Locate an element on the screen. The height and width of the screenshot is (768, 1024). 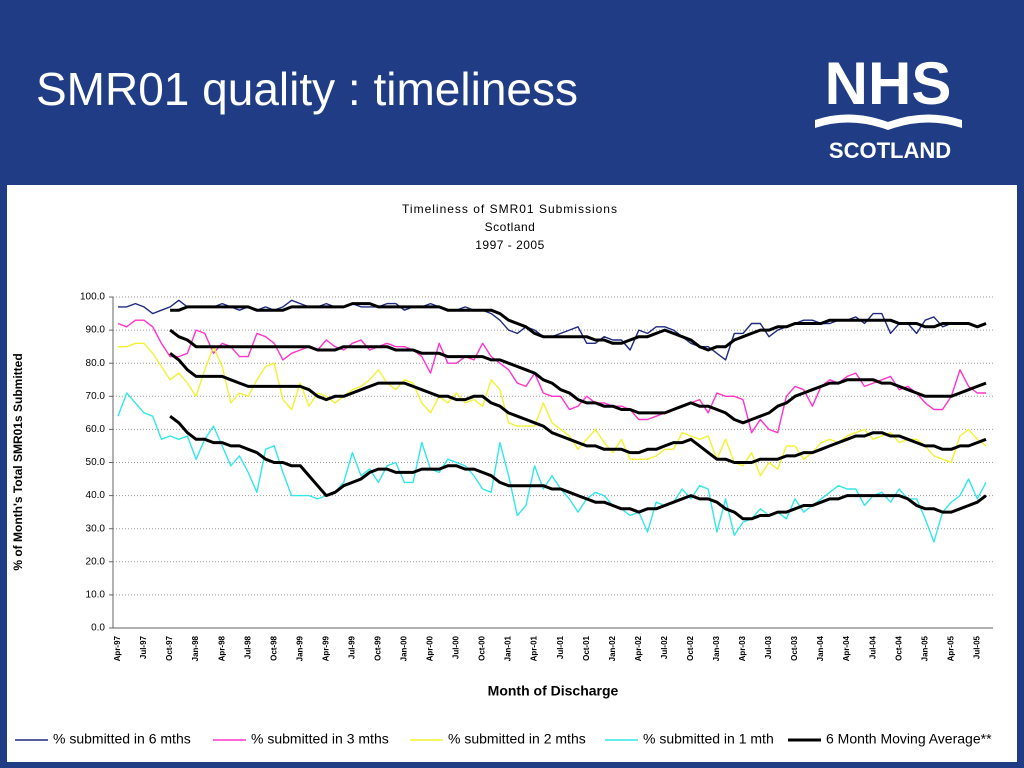
x-tick-label: Oct-99 is located at coordinates (378, 647).